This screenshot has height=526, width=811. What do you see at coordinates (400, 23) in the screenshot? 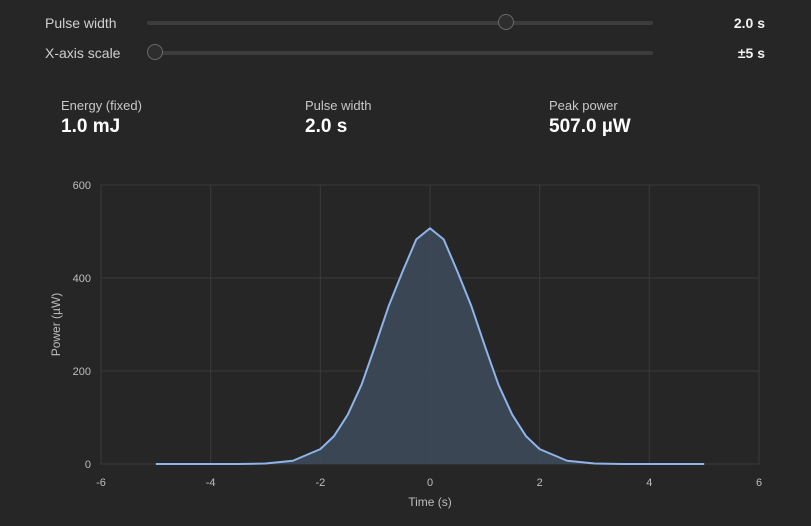
I see `pulse-width-slider-track` at bounding box center [400, 23].